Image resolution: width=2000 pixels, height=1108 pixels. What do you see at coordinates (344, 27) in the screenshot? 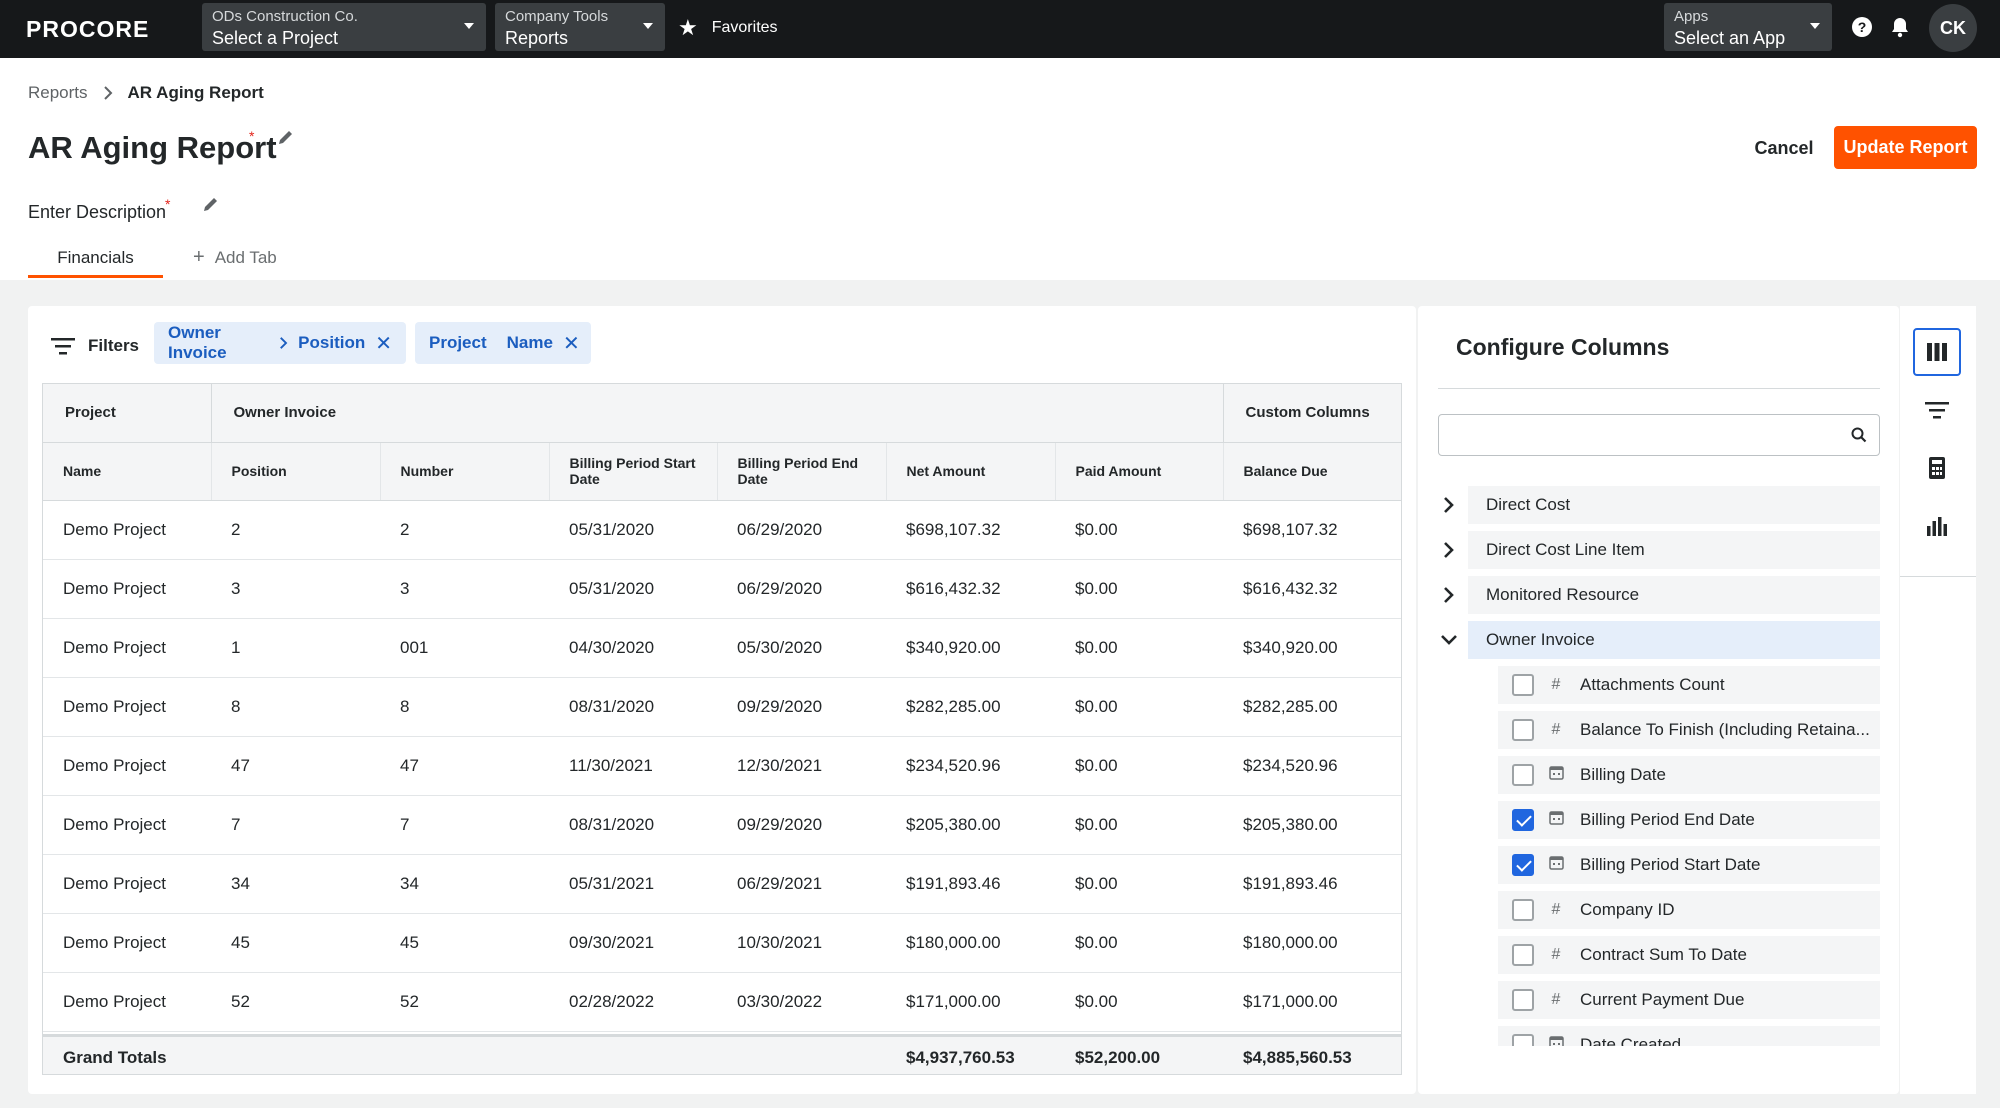
I see `project-selector: ODs Construction Co. Select a Project` at bounding box center [344, 27].